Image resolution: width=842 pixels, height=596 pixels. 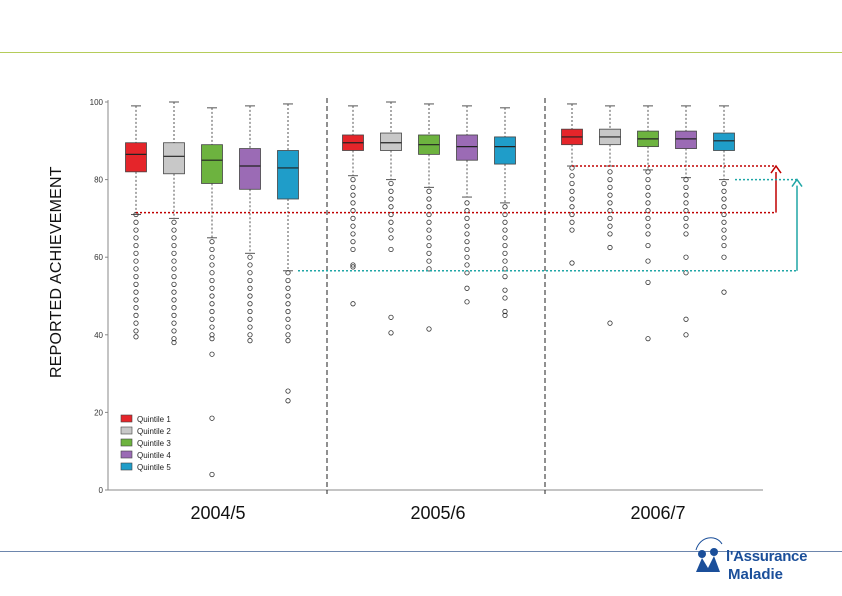 What do you see at coordinates (288, 175) in the screenshot?
I see `box-2004/5-q5` at bounding box center [288, 175].